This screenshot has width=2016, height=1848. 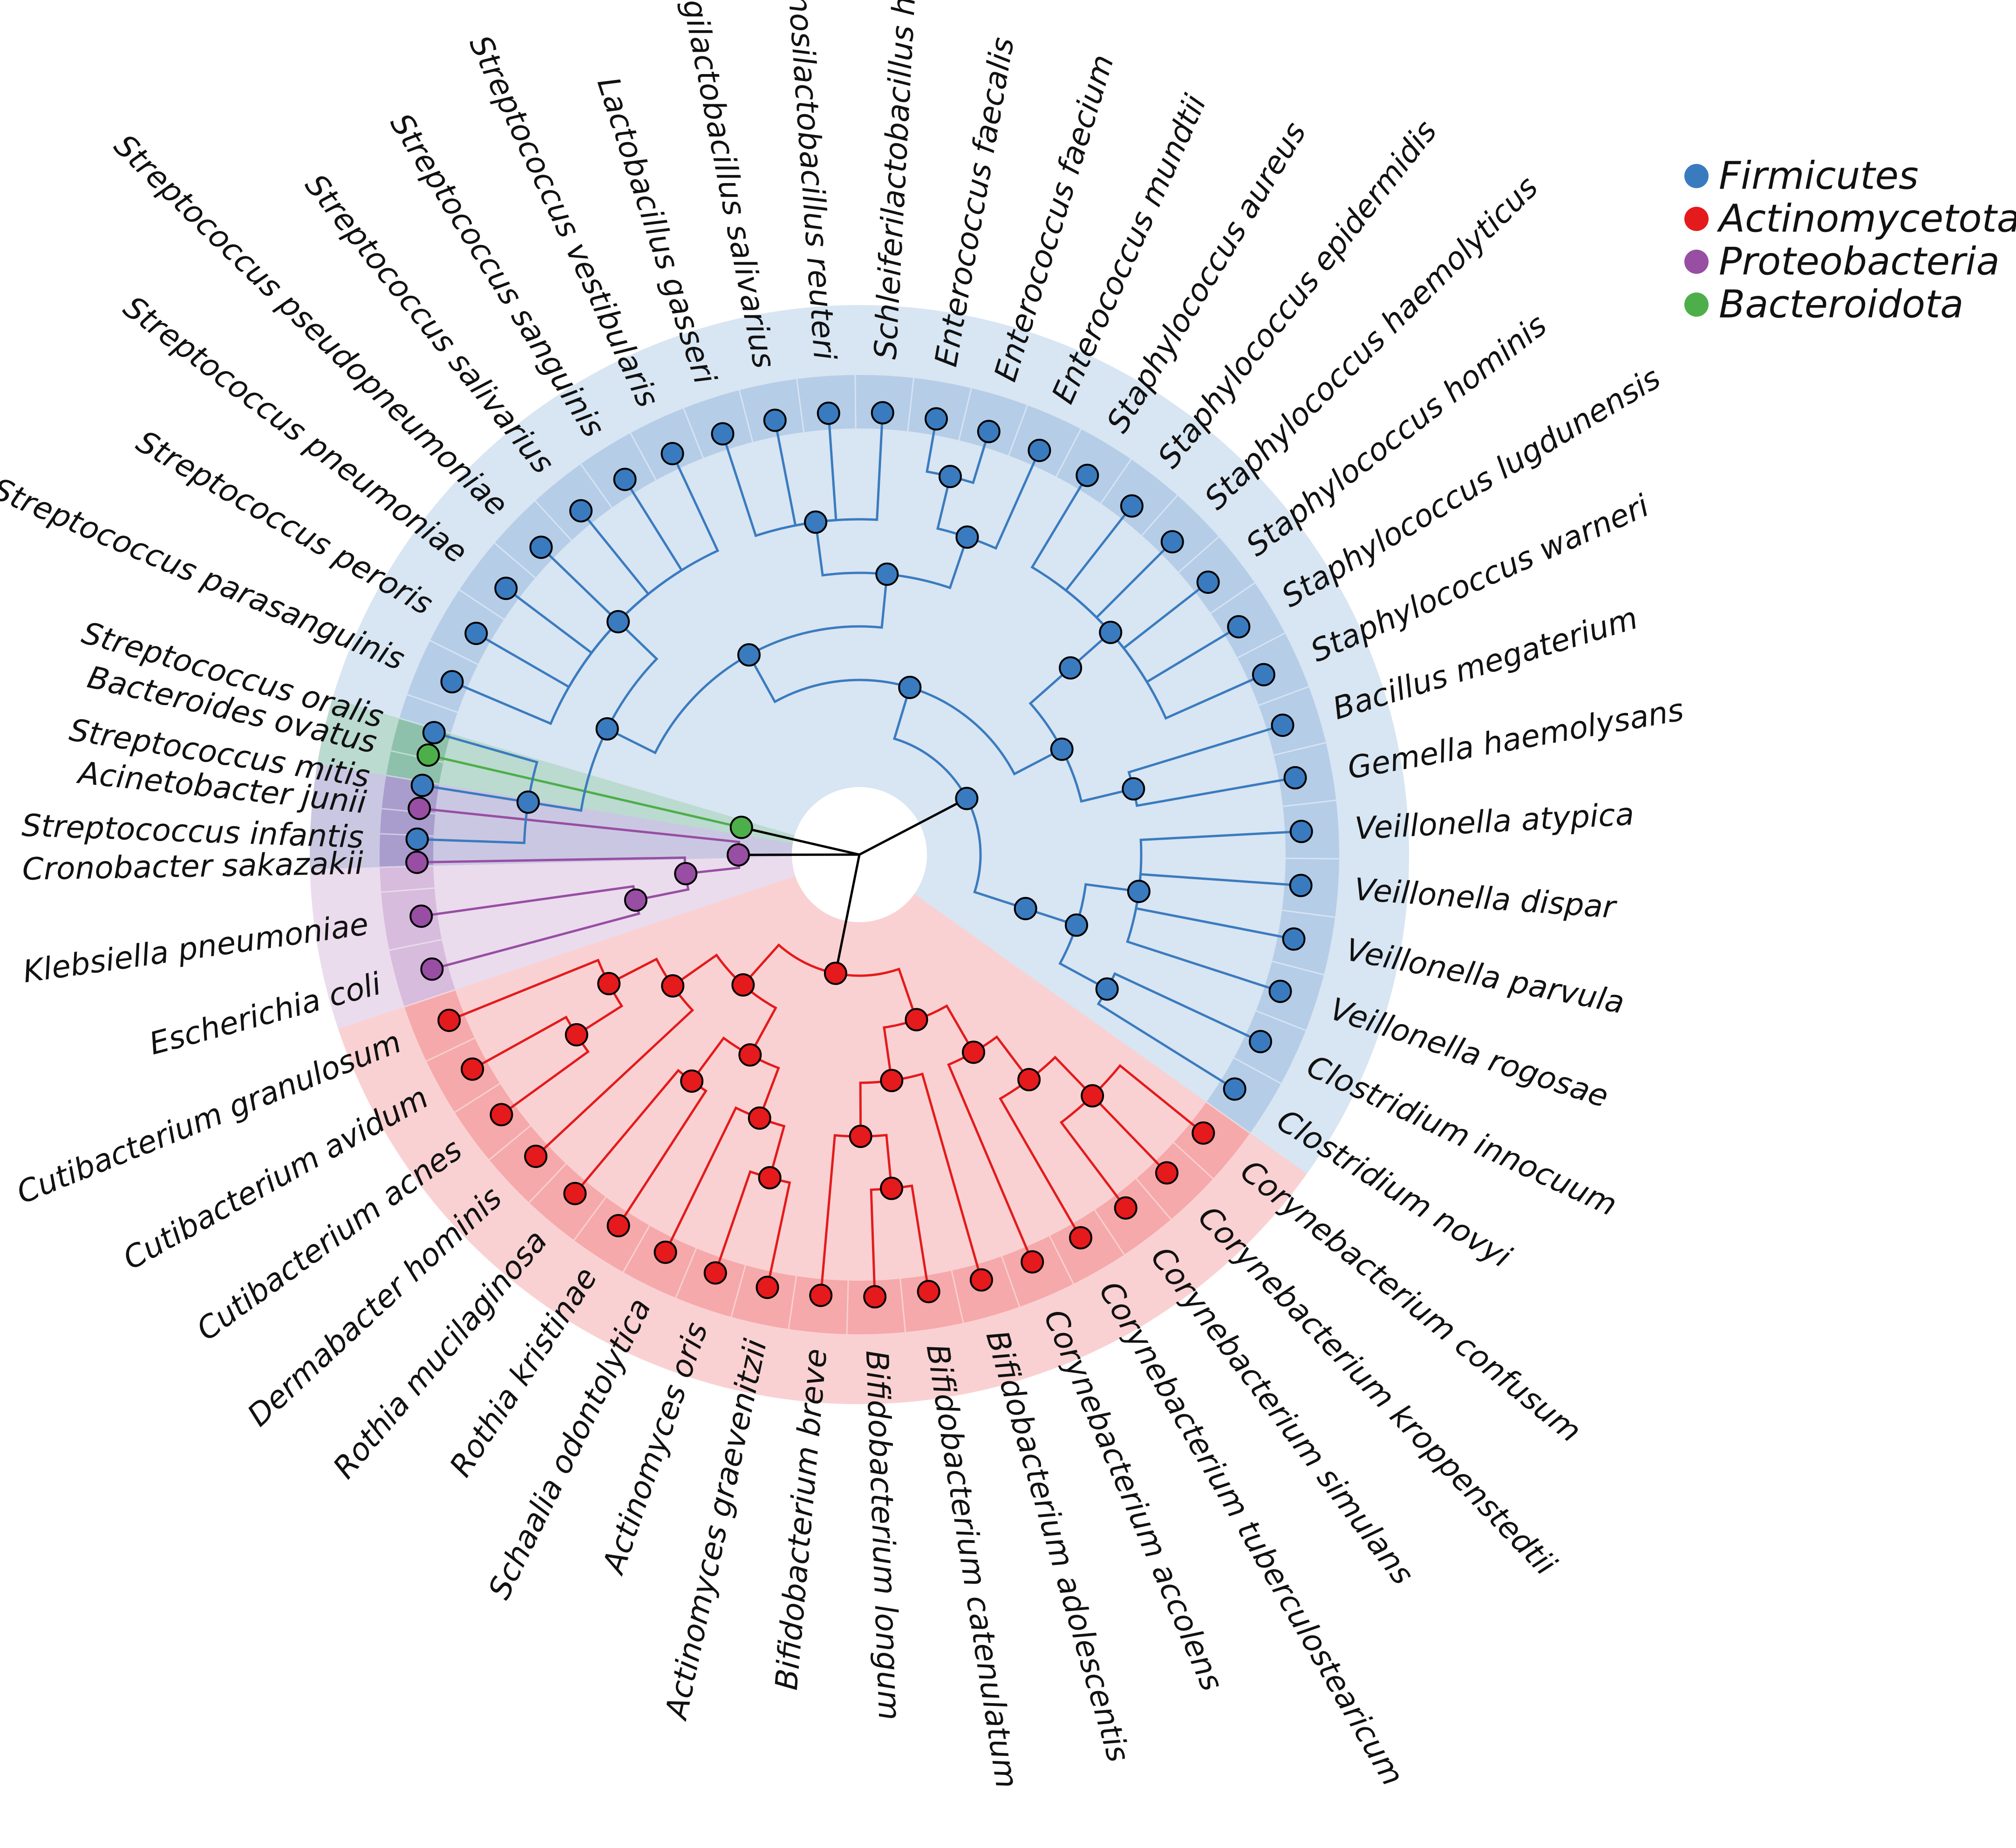 What do you see at coordinates (883, 1535) in the screenshot?
I see `taxon-label: Bifidobacterium longum` at bounding box center [883, 1535].